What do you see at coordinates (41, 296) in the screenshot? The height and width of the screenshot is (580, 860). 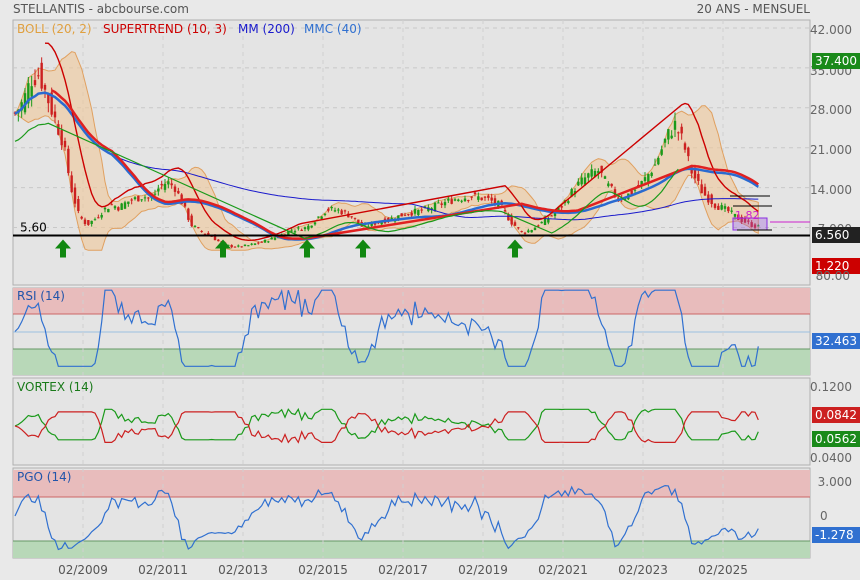 I see `rsi-title: RSI (14)` at bounding box center [41, 296].